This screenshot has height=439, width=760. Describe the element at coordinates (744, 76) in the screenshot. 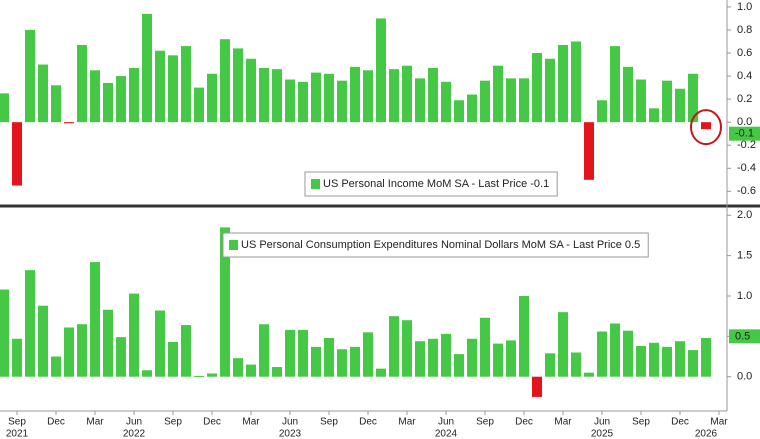

I see `y-tick-label: 0.4` at that location.